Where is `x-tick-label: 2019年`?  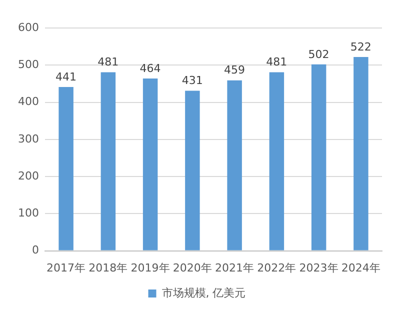
x-tick-label: 2019年 is located at coordinates (150, 267).